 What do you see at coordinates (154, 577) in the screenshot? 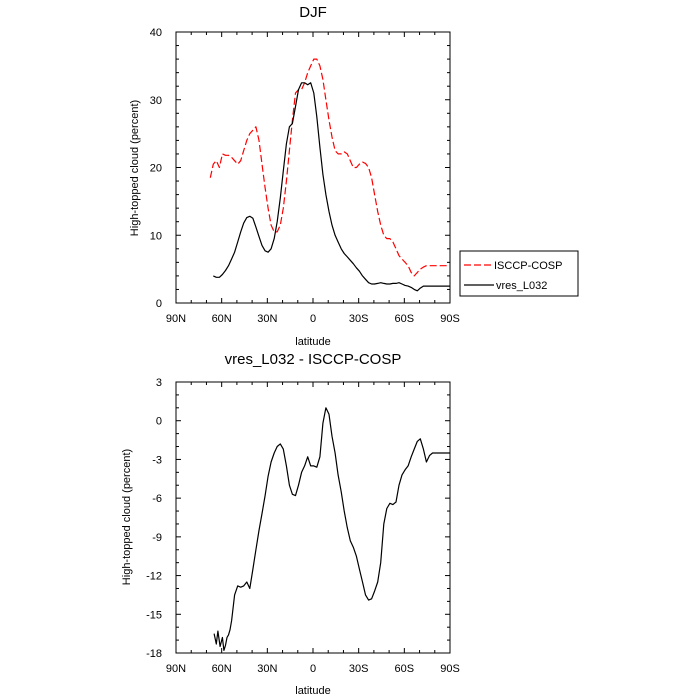
I see `panel-bottom-ytick-label: -12` at bounding box center [154, 577].